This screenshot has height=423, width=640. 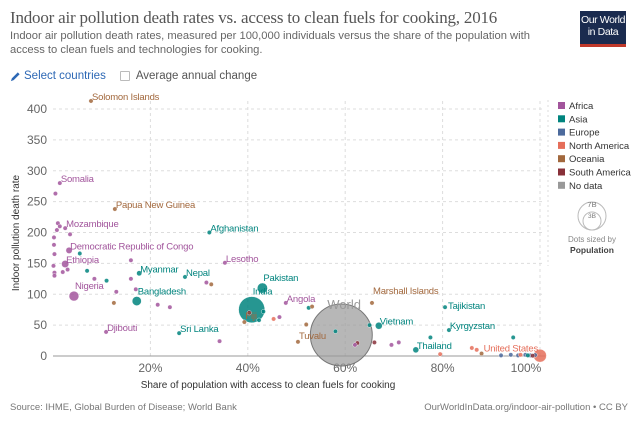 What do you see at coordinates (472, 326) in the screenshot?
I see `point-label: Kyrgyzstan` at bounding box center [472, 326].